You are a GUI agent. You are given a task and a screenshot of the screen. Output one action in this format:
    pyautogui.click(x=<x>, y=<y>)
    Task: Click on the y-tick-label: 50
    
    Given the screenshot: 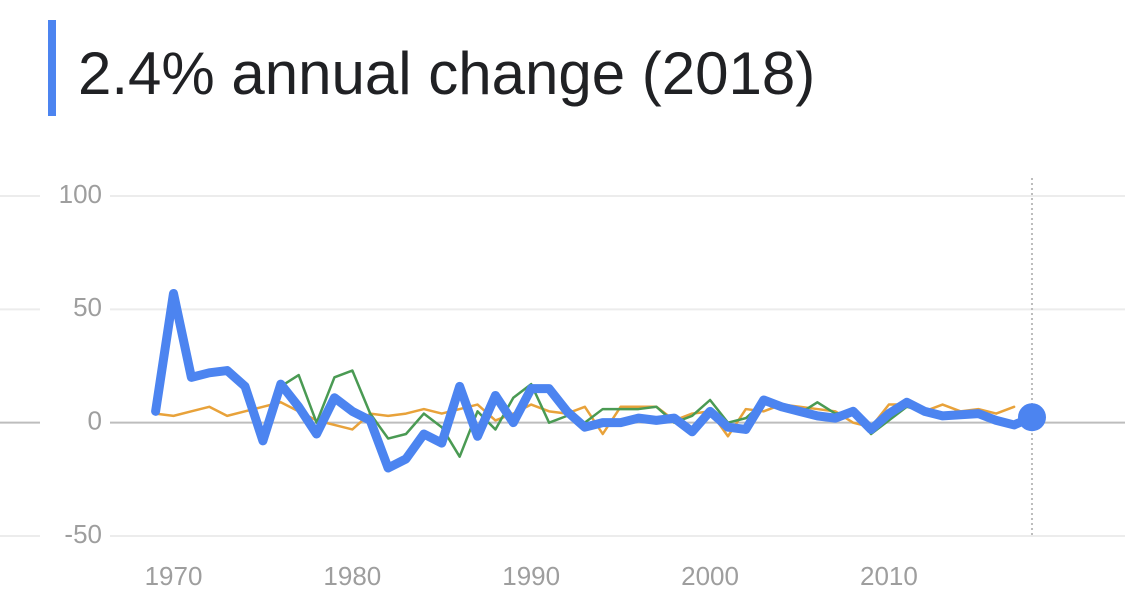 What is the action you would take?
    pyautogui.click(x=87, y=307)
    